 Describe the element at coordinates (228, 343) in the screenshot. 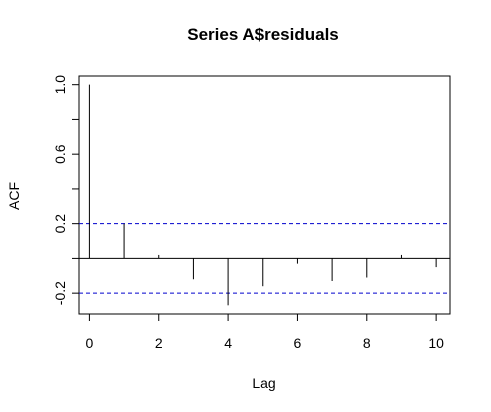

I see `x-tick-label-4: 4` at that location.